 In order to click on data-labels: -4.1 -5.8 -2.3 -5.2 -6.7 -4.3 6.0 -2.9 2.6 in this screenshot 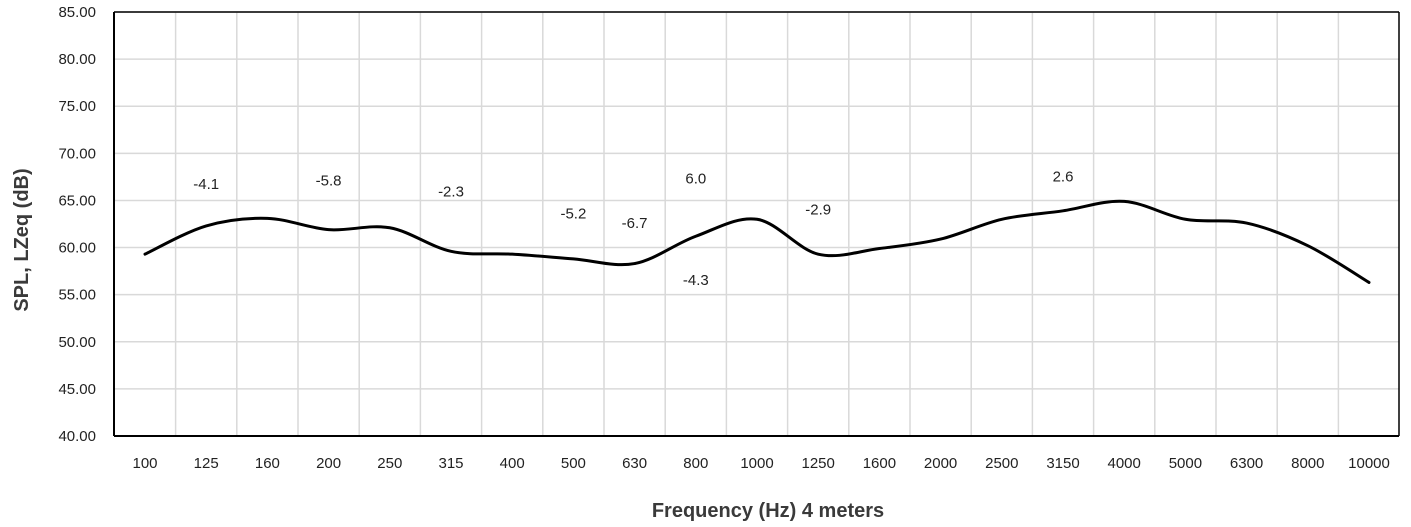, I will do `click(633, 229)`.